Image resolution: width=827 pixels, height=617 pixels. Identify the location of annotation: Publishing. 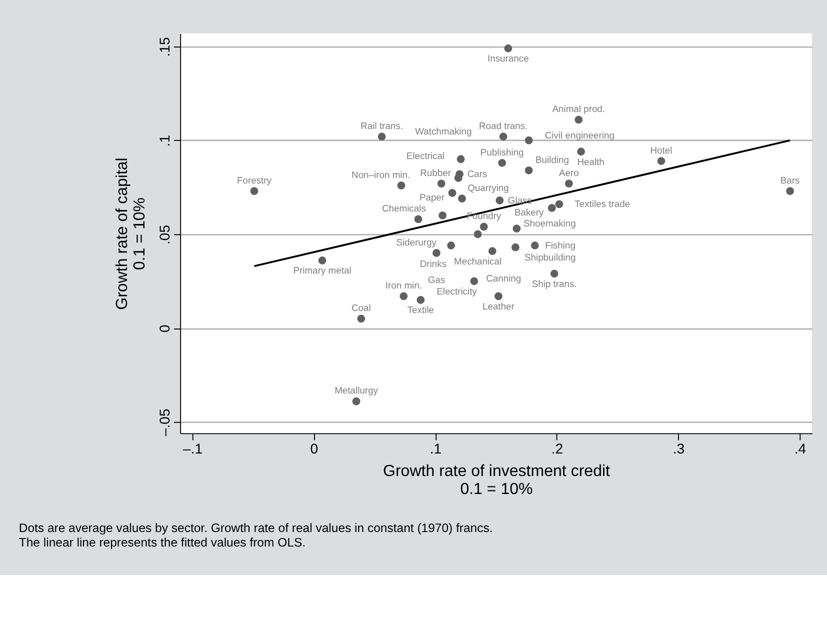
(502, 152).